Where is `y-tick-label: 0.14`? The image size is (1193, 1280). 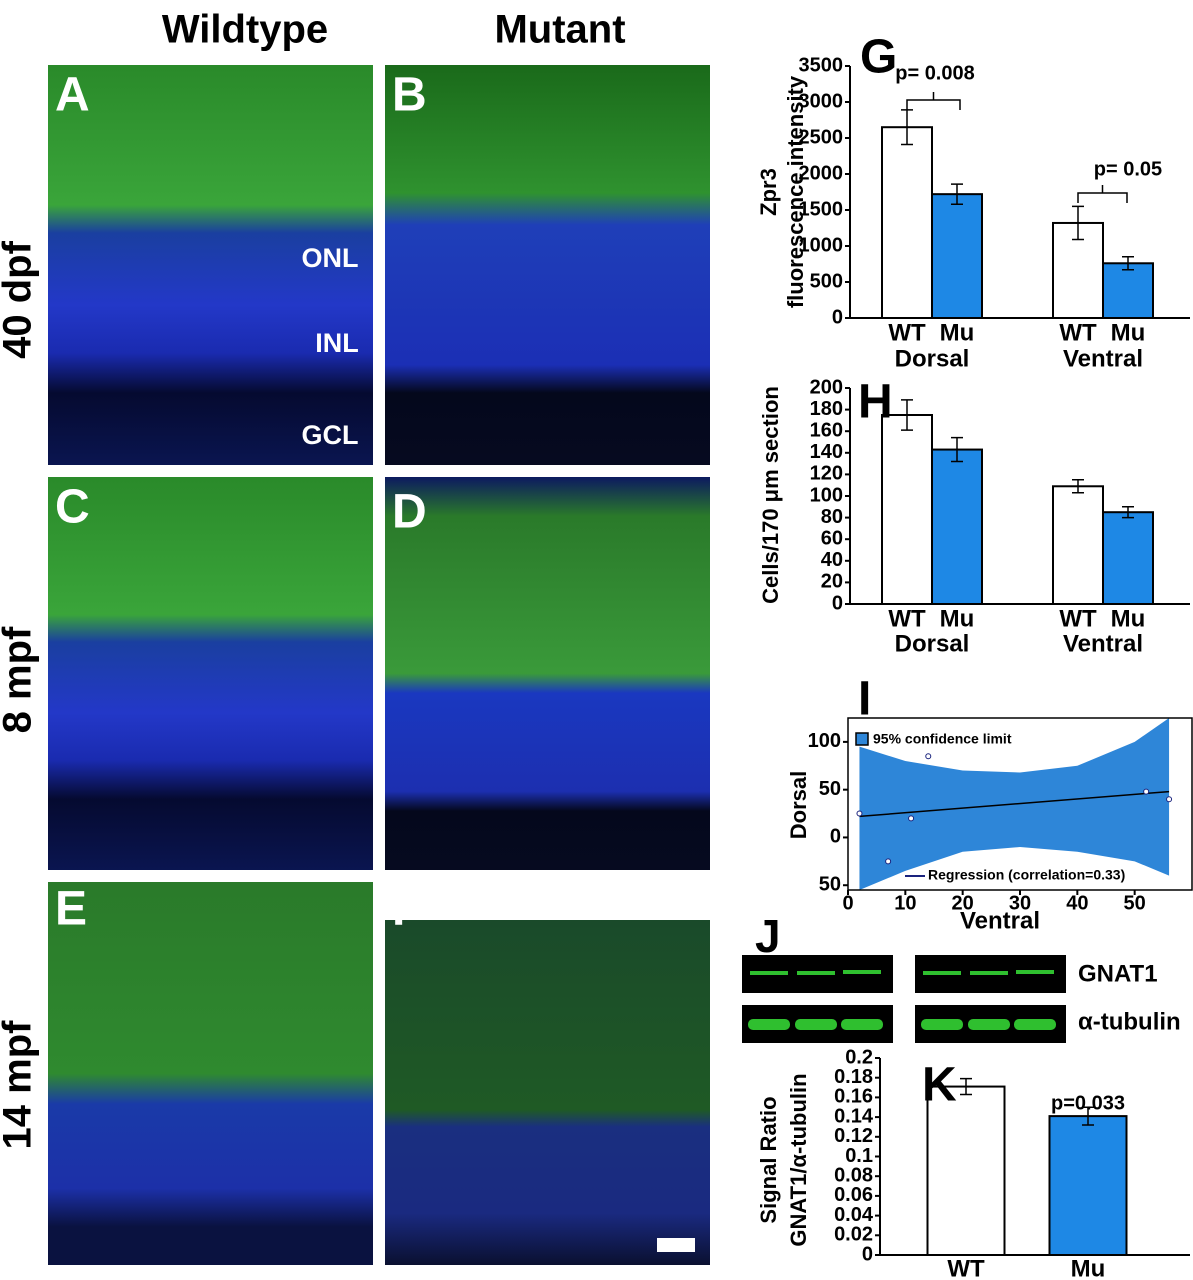 y-tick-label: 0.14 is located at coordinates (854, 1116).